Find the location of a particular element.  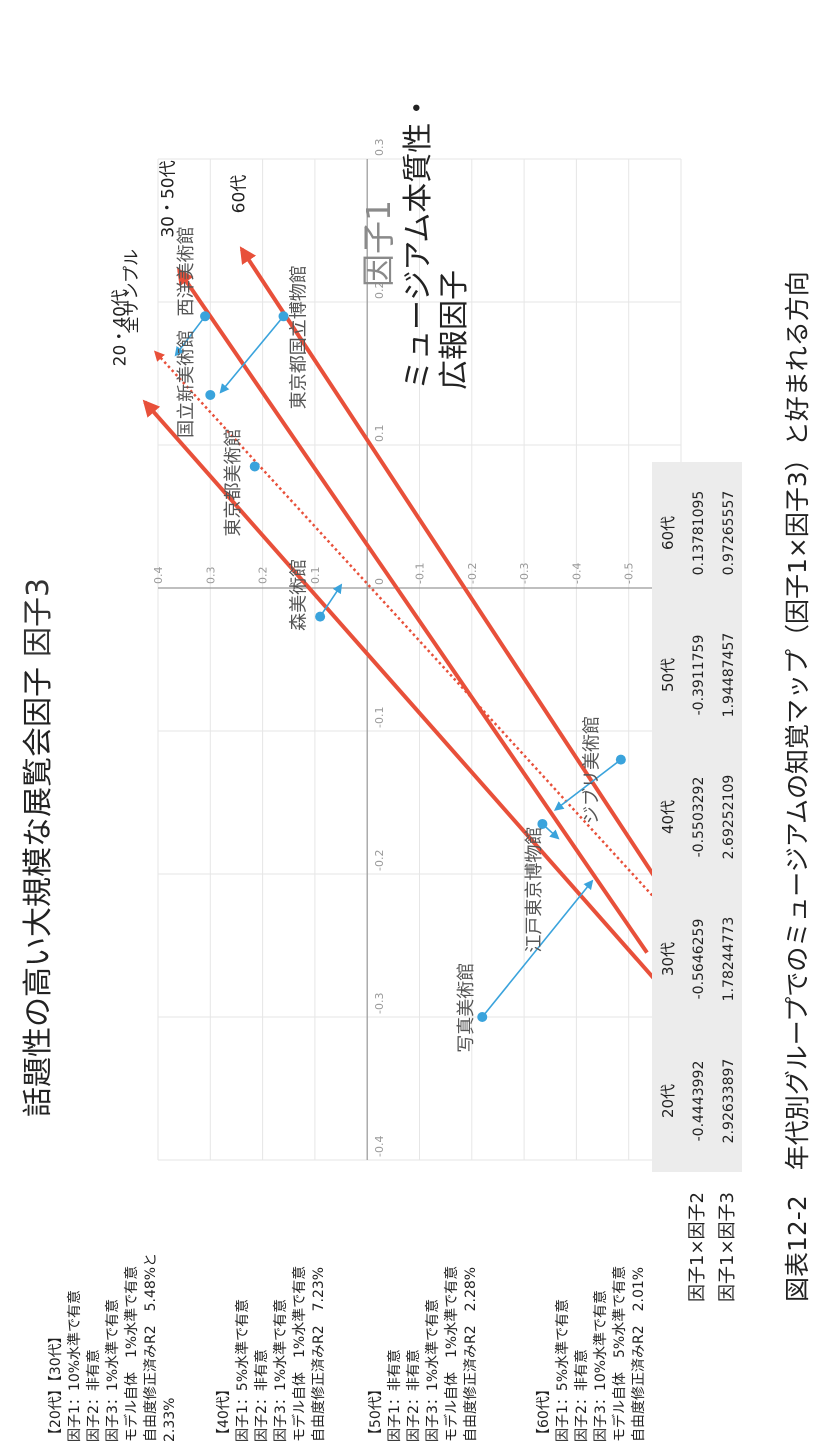

table-body-bg is located at coordinates (697, 817).